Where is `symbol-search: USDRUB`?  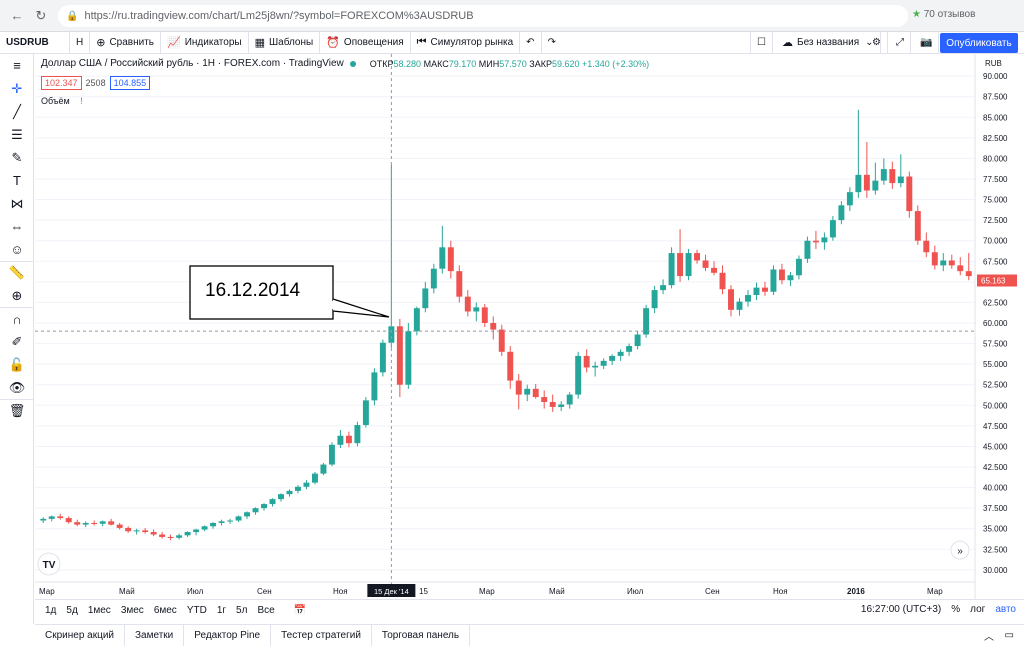 symbol-search: USDRUB is located at coordinates (35, 42).